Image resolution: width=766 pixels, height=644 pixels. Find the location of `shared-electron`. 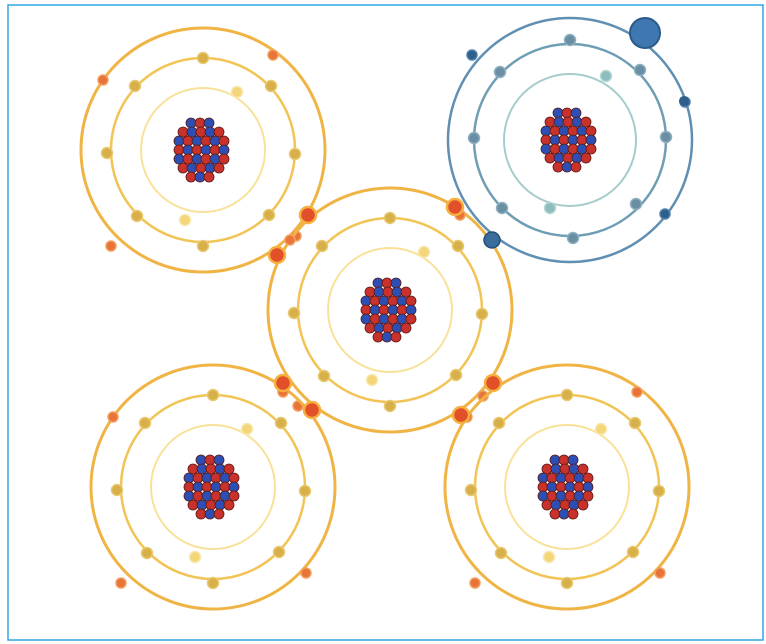

shared-electron is located at coordinates (492, 240).